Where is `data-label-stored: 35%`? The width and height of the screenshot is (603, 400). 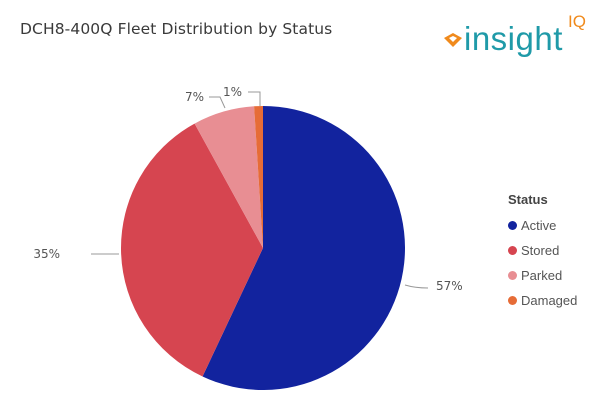
data-label-stored: 35% is located at coordinates (46, 254).